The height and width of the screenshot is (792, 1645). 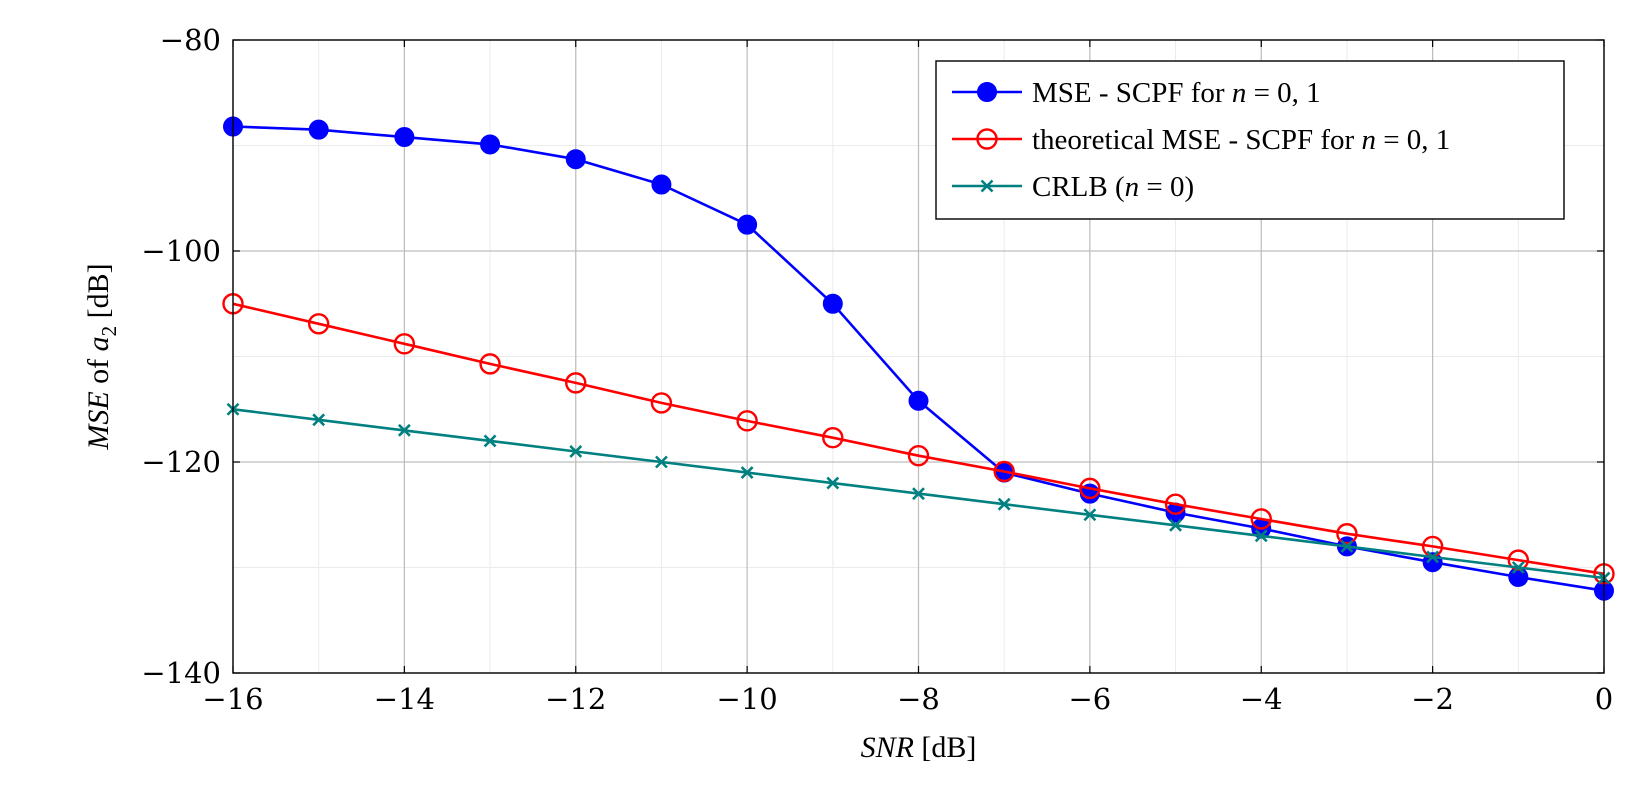 I want to click on x-tick-label: −16, so click(x=232, y=699).